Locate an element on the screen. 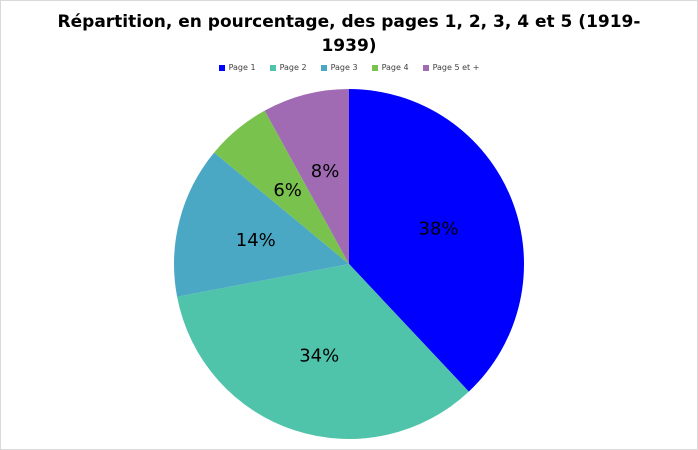 The image size is (698, 450). legend-item-page-1: Page 1 is located at coordinates (237, 67).